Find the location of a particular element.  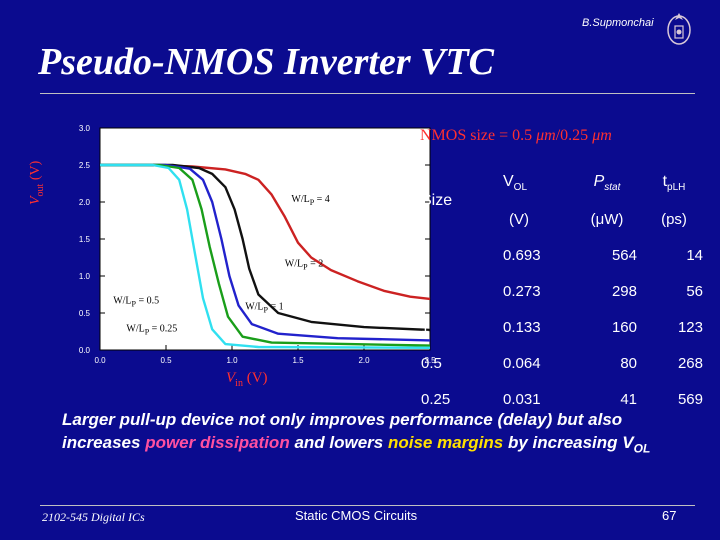

cell-tplh: 123 is located at coordinates (690, 327).